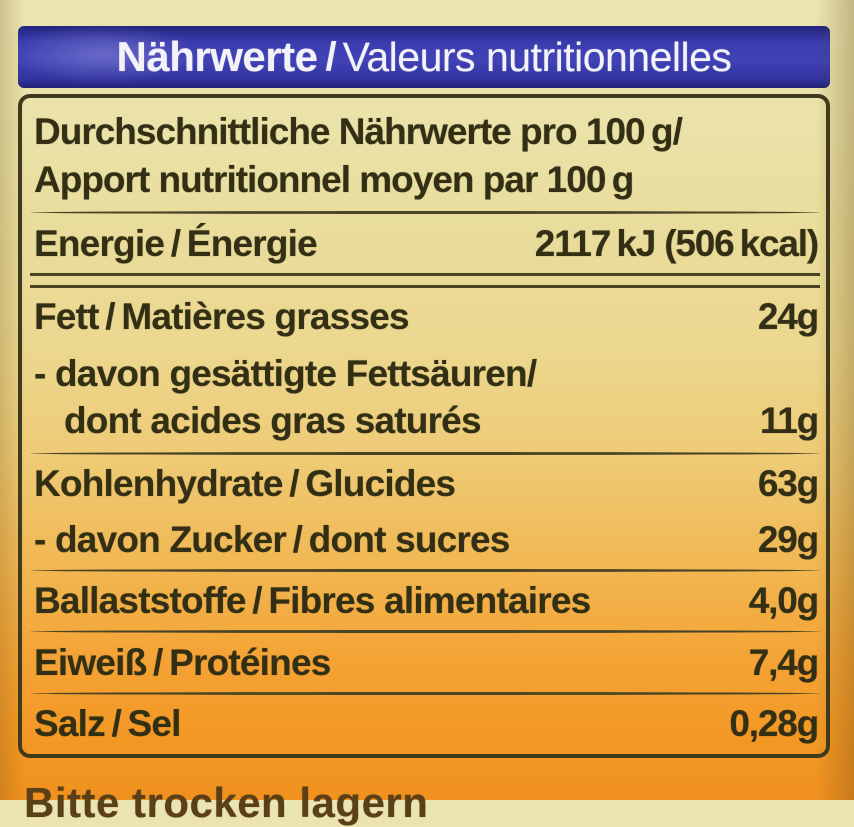 The image size is (854, 827). What do you see at coordinates (426, 244) in the screenshot?
I see `row-energy: Energie / Énergie 2117 kJ (506 kcal)` at bounding box center [426, 244].